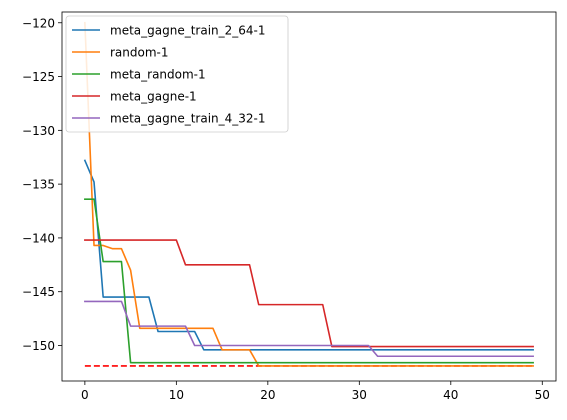 The height and width of the screenshot is (420, 567). I want to click on x-tick-label-4: 40, so click(450, 395).